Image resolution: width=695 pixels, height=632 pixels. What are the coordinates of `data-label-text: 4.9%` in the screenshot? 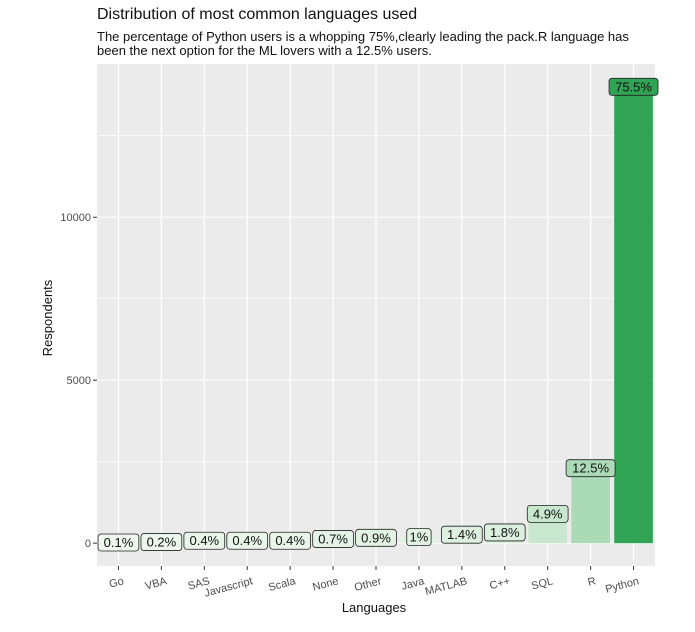 It's located at (548, 513).